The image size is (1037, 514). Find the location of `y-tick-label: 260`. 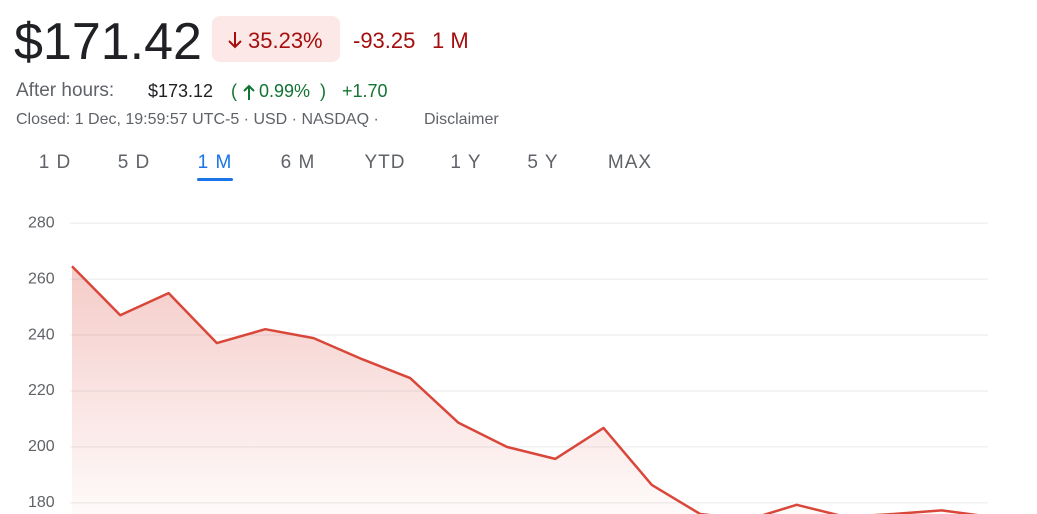

y-tick-label: 260 is located at coordinates (41, 278).